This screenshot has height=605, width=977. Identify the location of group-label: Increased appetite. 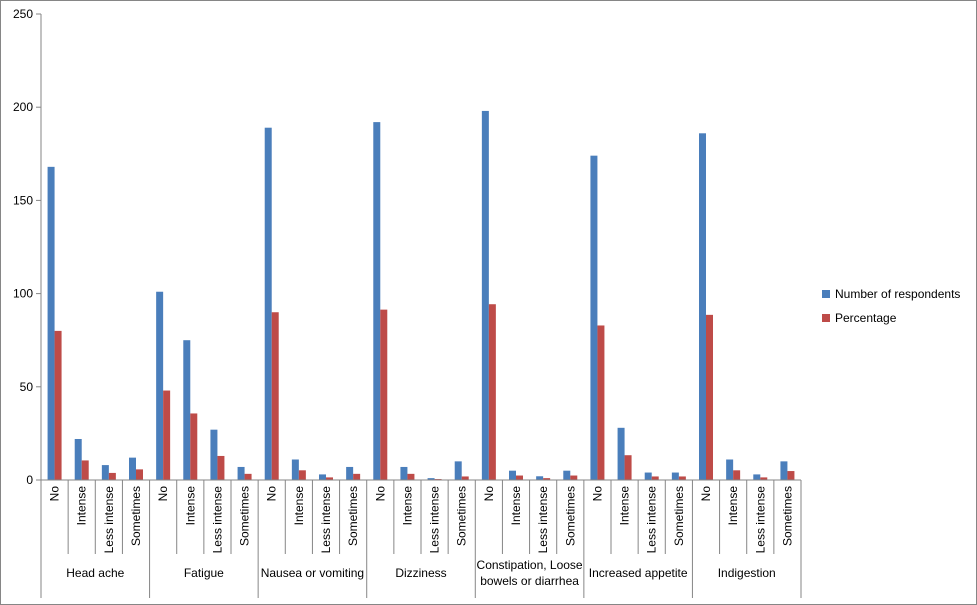
(638, 573).